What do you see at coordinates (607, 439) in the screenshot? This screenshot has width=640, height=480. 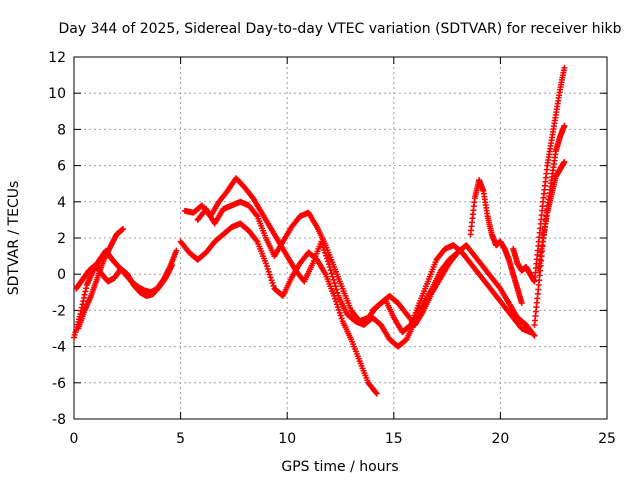 I see `x-tick-label: 25` at bounding box center [607, 439].